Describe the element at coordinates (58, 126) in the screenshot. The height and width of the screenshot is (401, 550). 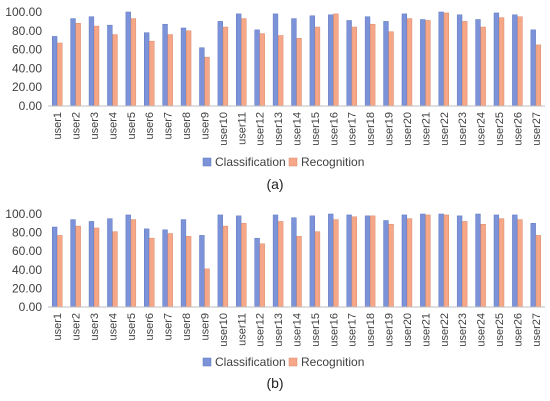
I see `x-tick-label: user1` at that location.